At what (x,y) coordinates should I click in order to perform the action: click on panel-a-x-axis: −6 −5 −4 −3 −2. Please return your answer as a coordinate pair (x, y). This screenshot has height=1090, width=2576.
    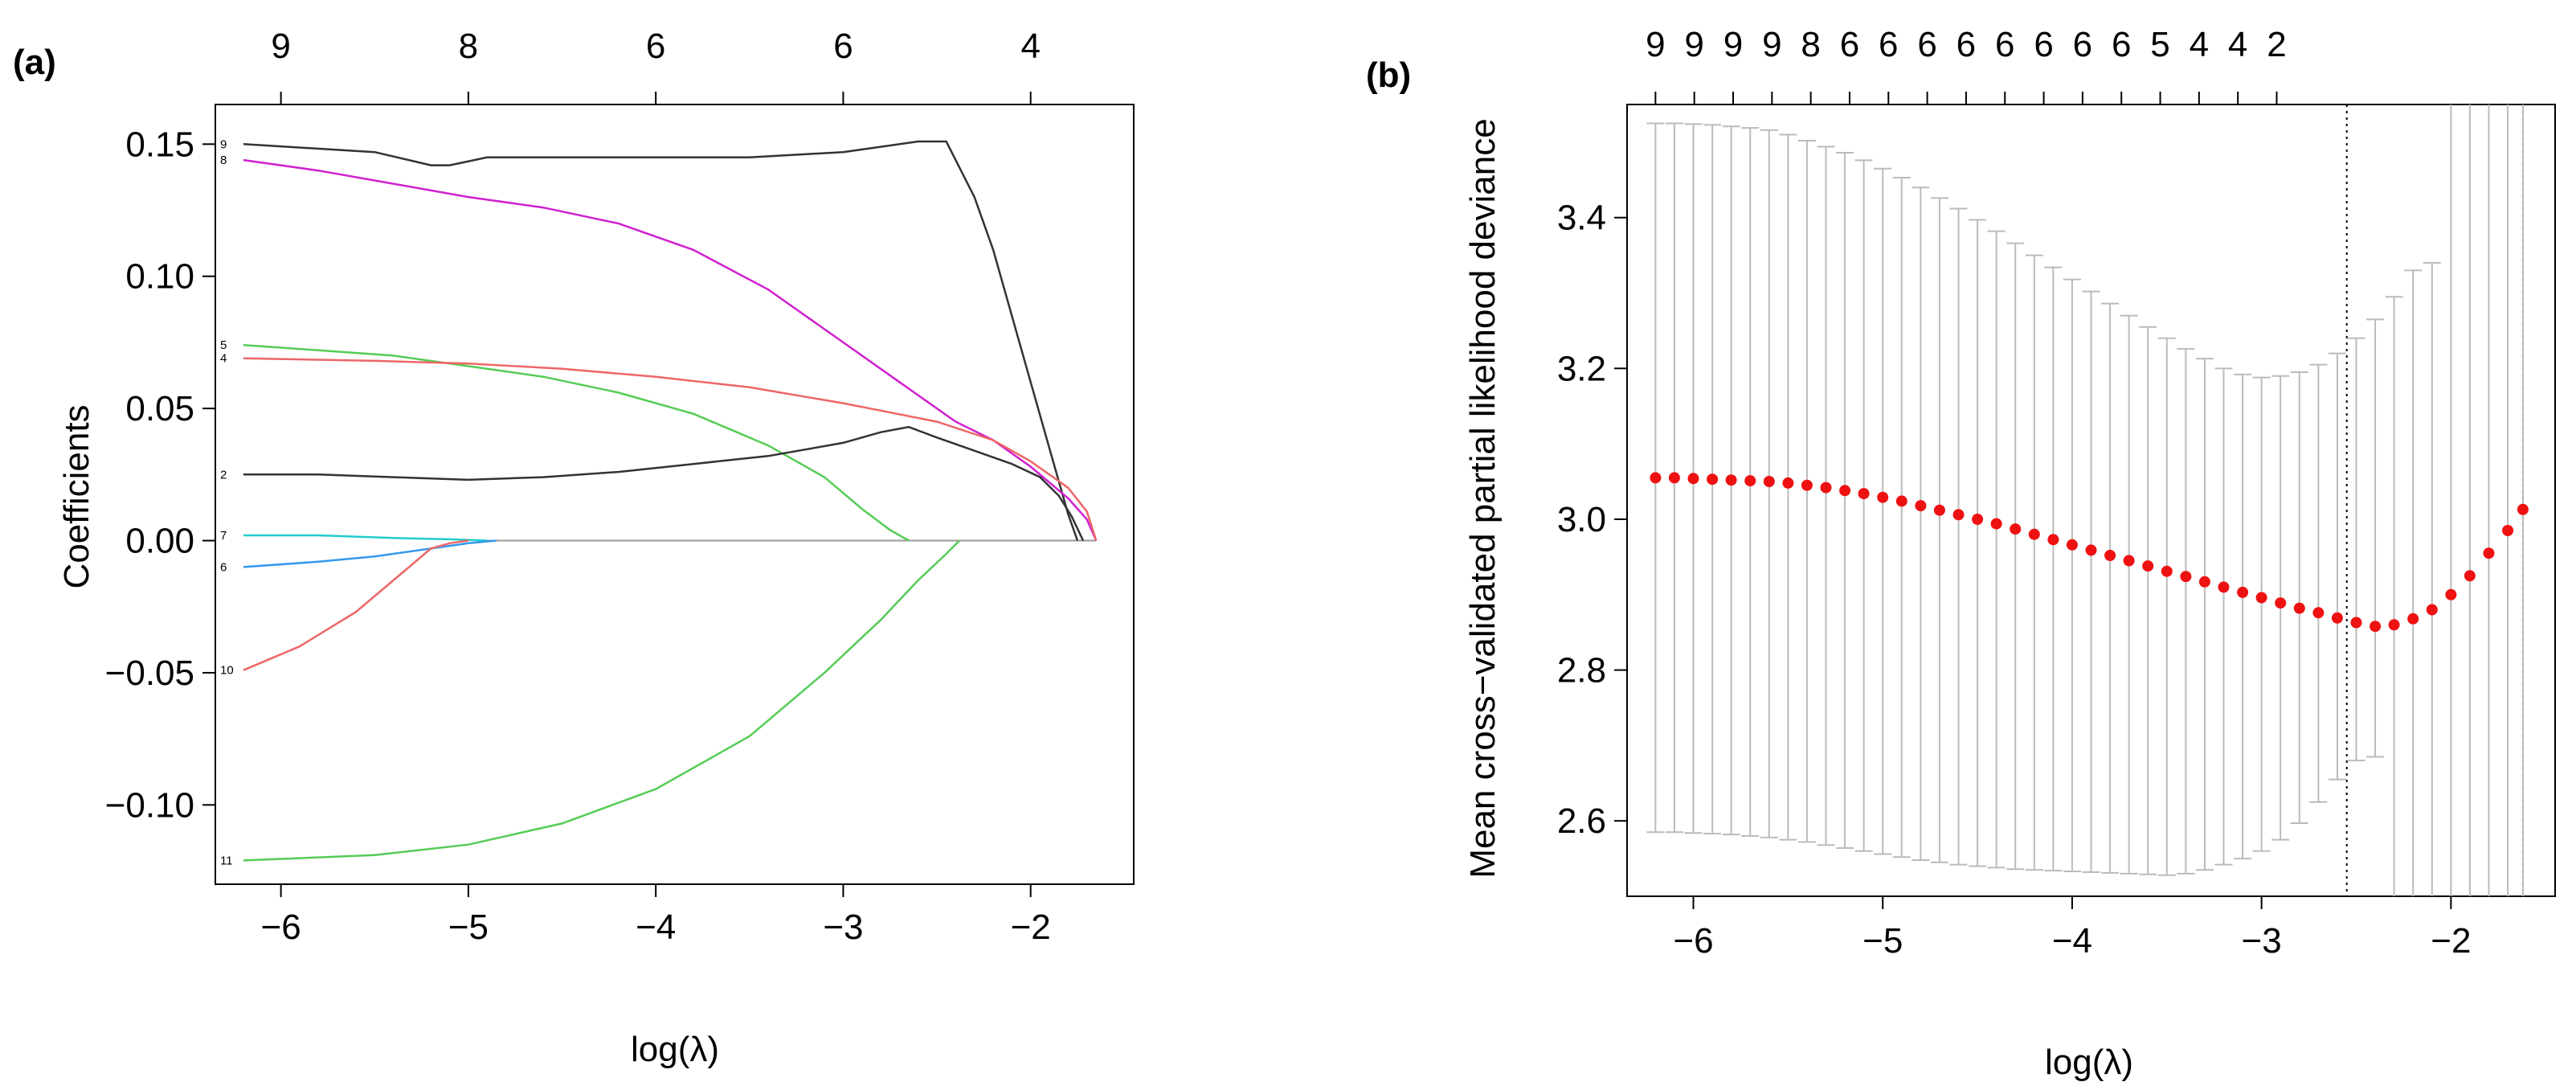
    Looking at the image, I should click on (656, 915).